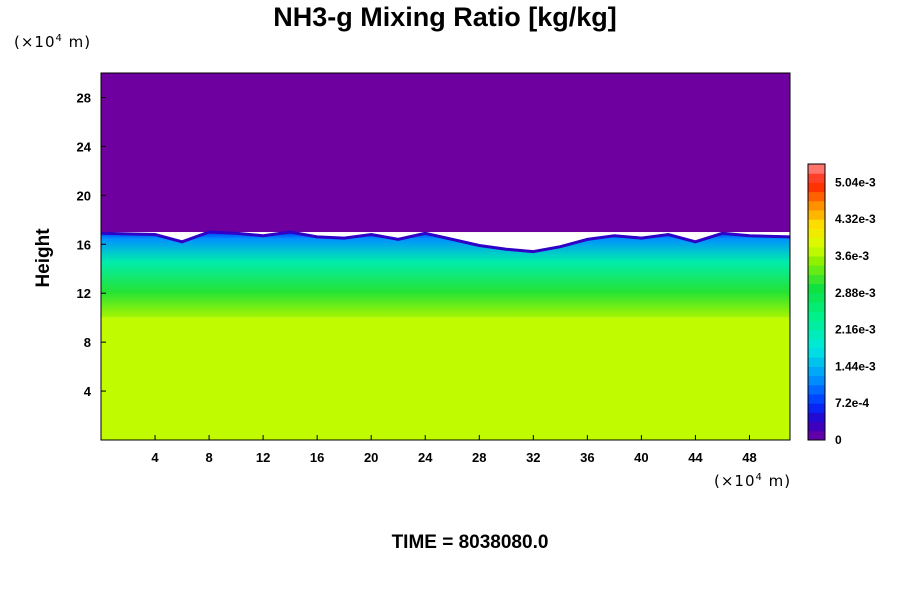 This screenshot has height=600, width=900. I want to click on colorbar-frame, so click(816, 302).